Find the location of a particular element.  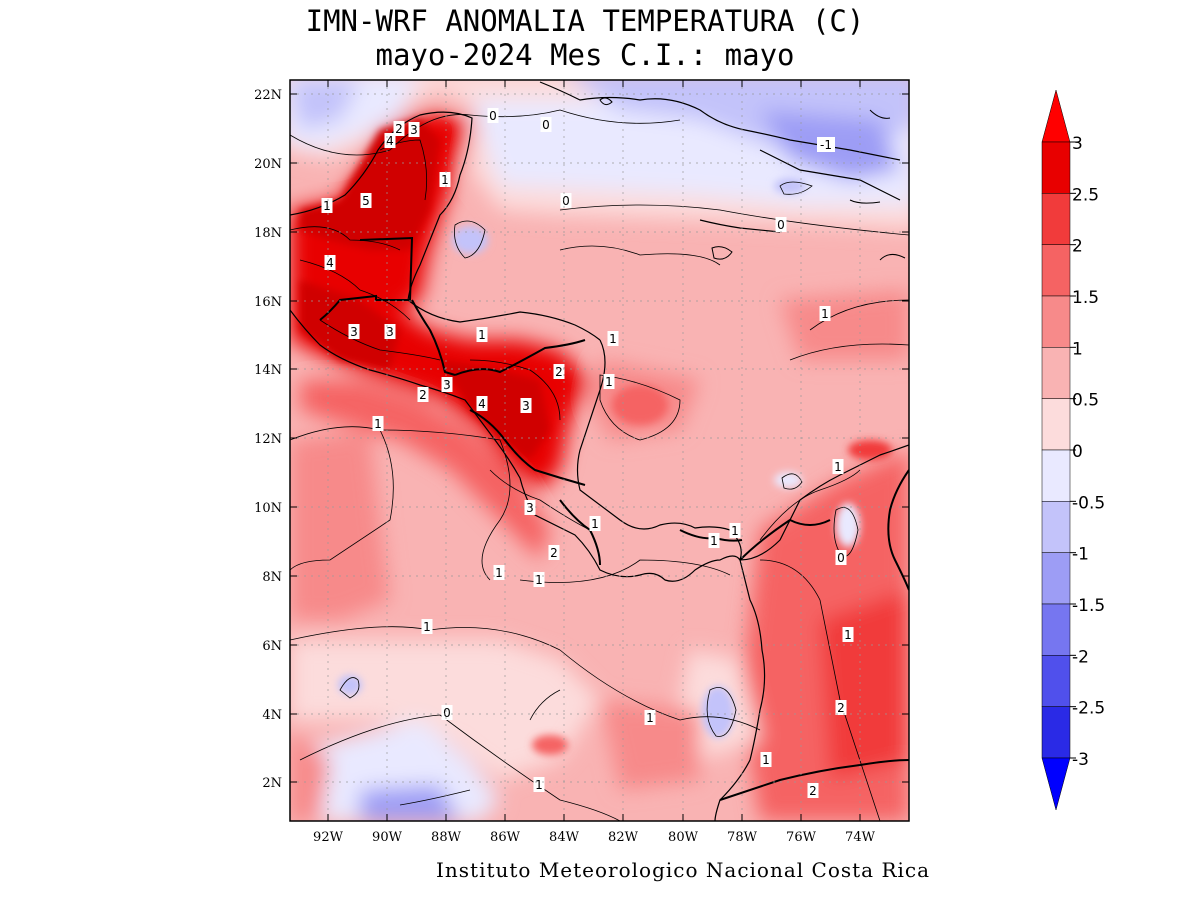

colorbar-label: 2.5 is located at coordinates (1085, 195).